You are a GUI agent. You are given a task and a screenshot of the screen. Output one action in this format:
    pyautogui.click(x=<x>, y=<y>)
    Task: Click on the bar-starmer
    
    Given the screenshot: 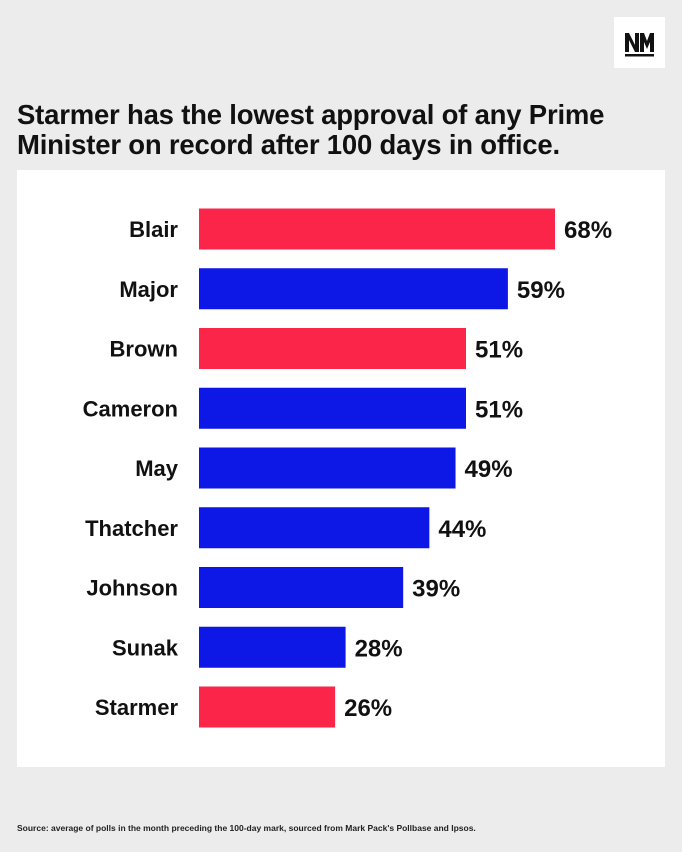 What is the action you would take?
    pyautogui.click(x=267, y=707)
    